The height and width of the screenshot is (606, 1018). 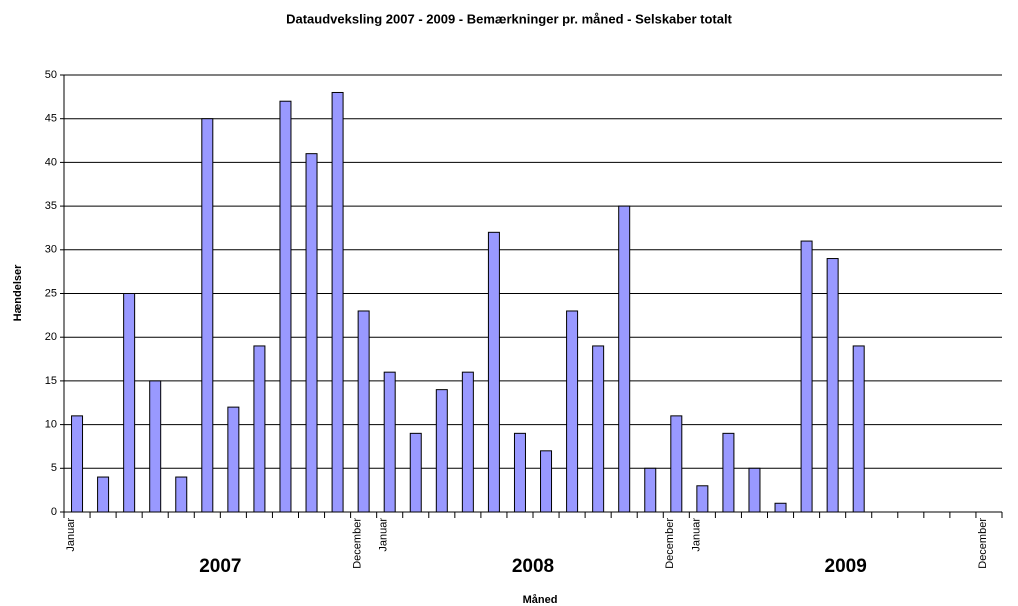 What do you see at coordinates (51, 425) in the screenshot?
I see `y-tick-label: 10` at bounding box center [51, 425].